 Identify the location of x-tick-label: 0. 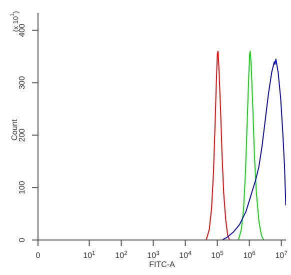
(38, 255).